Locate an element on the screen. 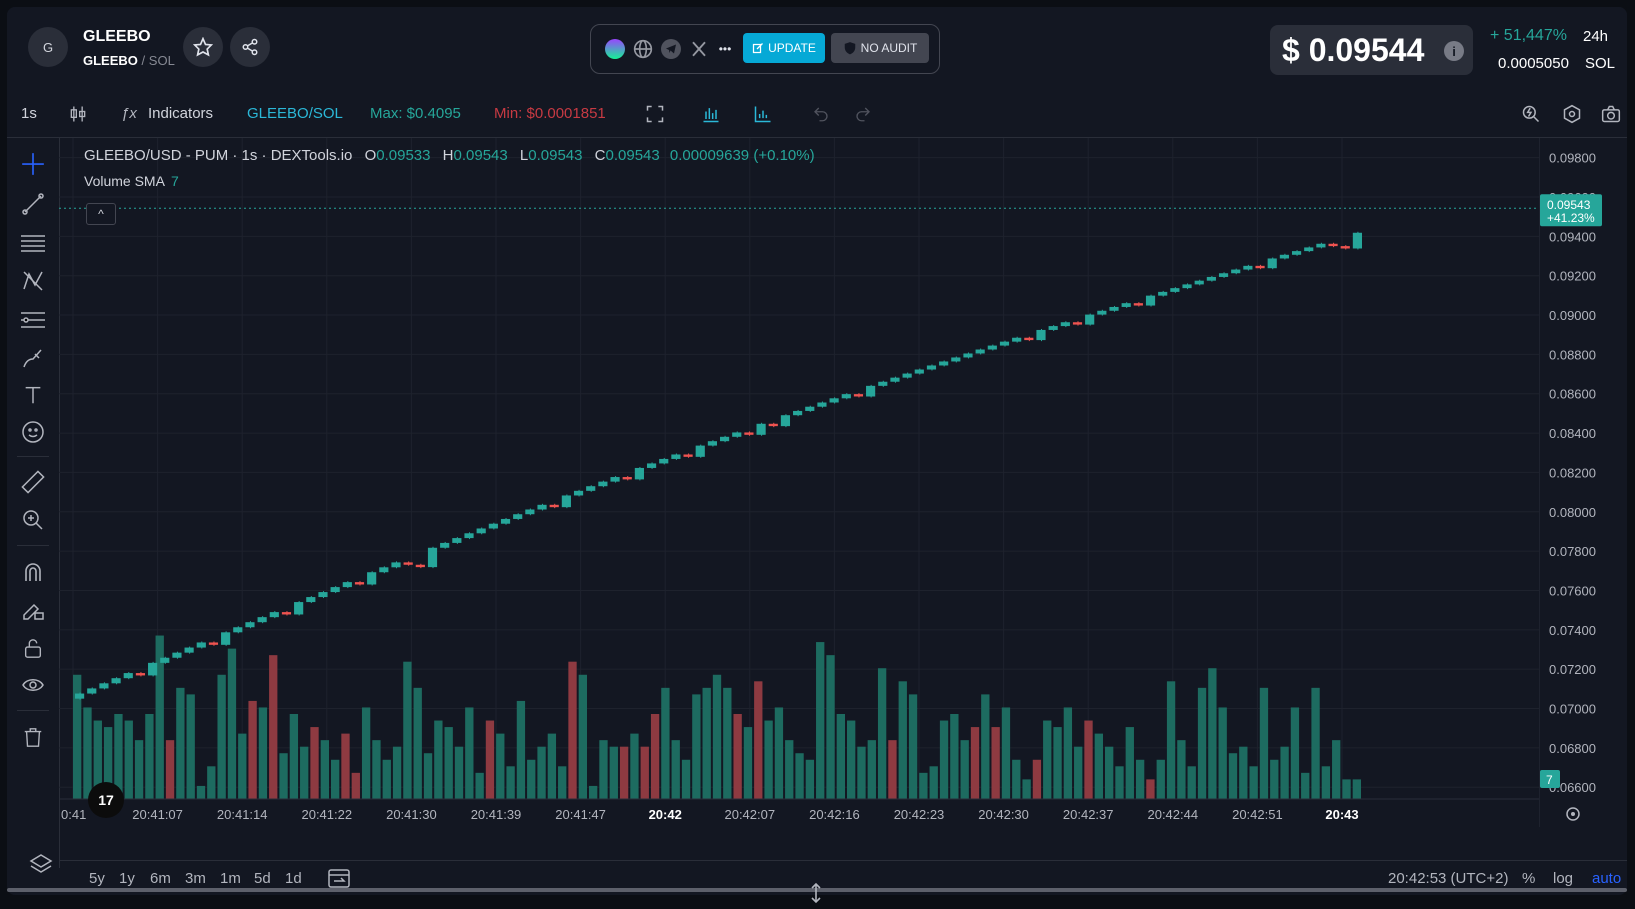  crosshair-icon is located at coordinates (33, 164).